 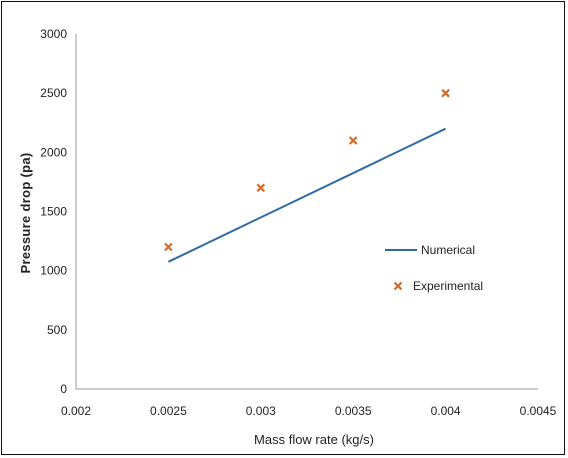 What do you see at coordinates (168, 411) in the screenshot?
I see `x-tick-label: 0.0025` at bounding box center [168, 411].